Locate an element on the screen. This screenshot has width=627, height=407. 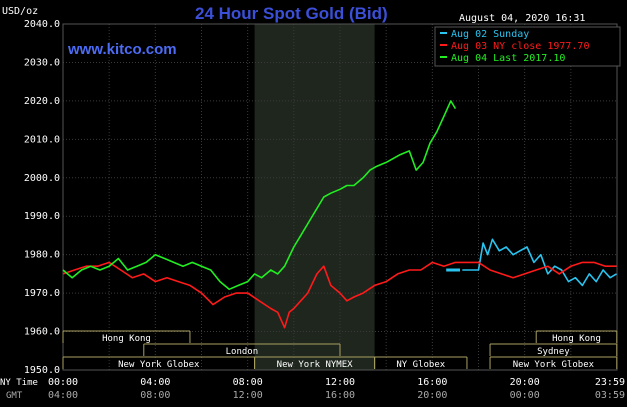
x-tick-label-gmt: 16:00 is located at coordinates (340, 395).